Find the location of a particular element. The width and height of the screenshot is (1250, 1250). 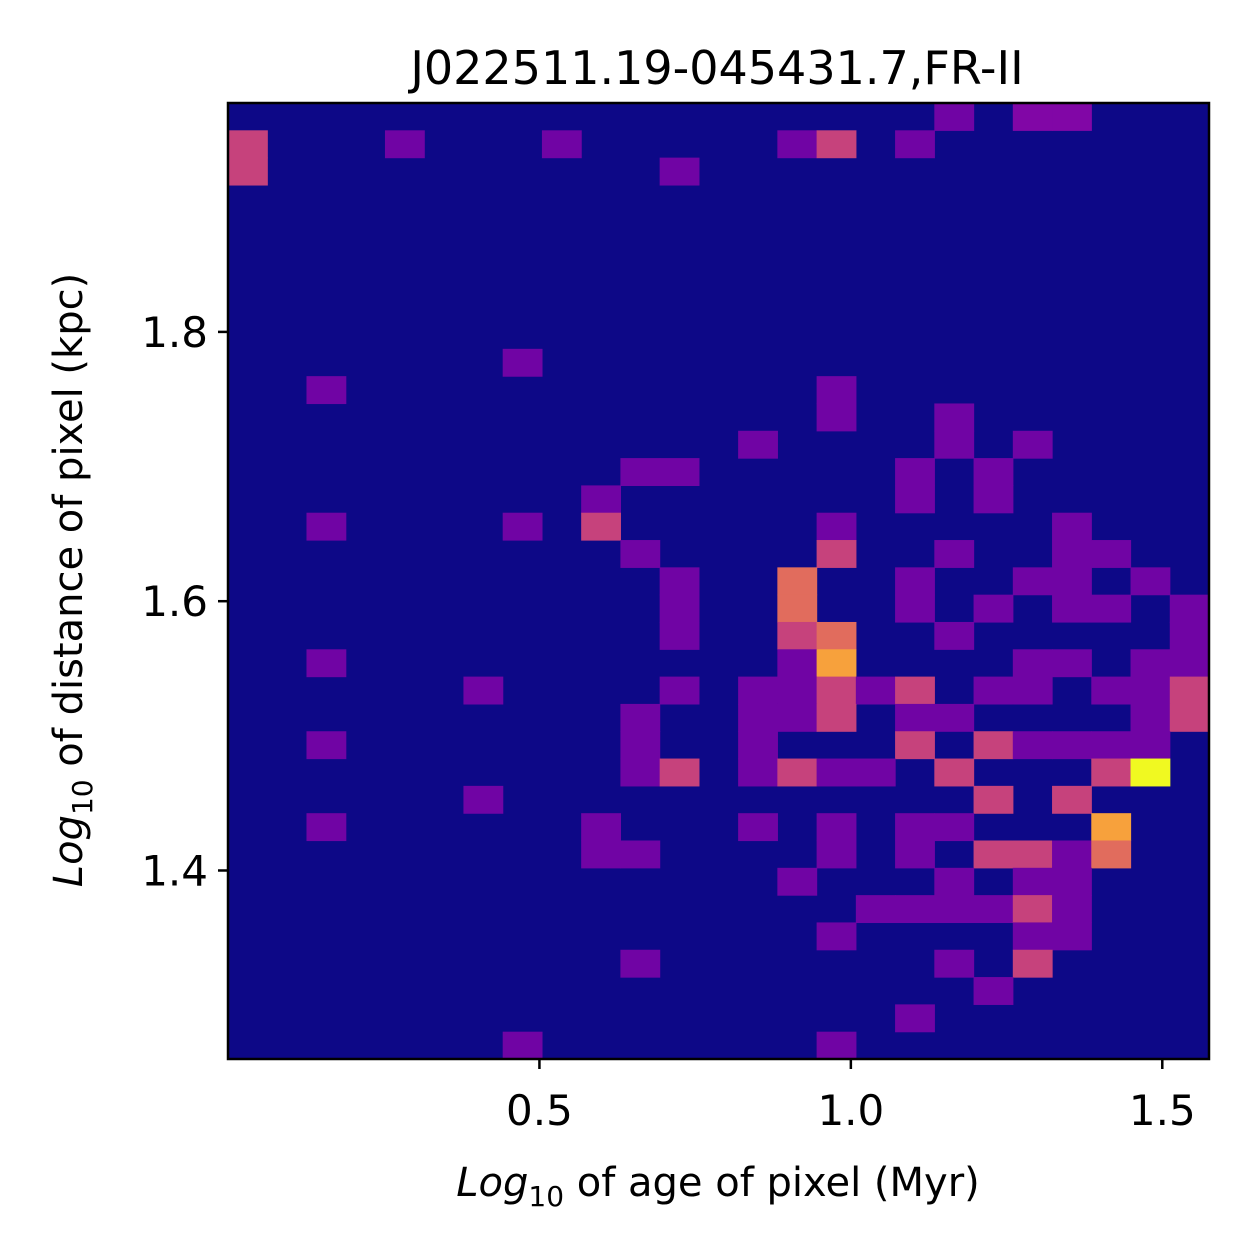

y-tick-label: 1.8 is located at coordinates (174, 332).